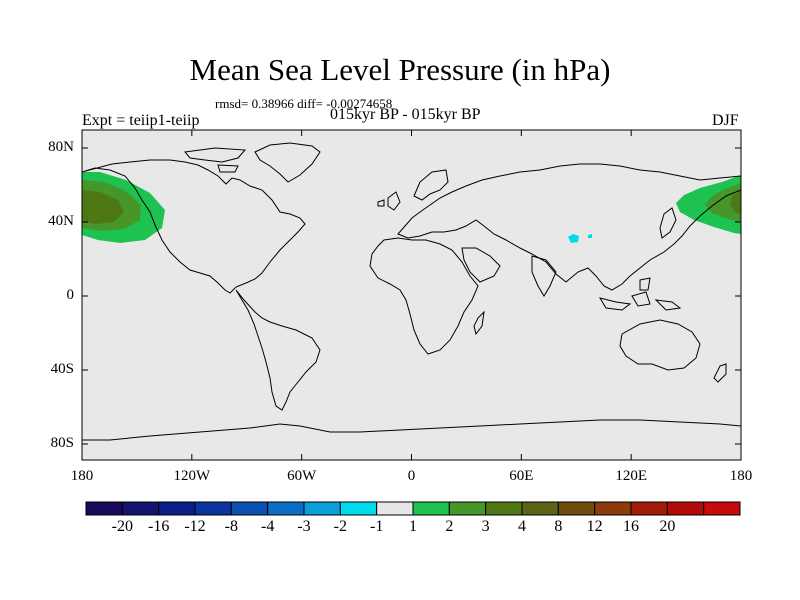 The height and width of the screenshot is (600, 800). Describe the element at coordinates (411, 476) in the screenshot. I see `longitude-label: 0` at that location.